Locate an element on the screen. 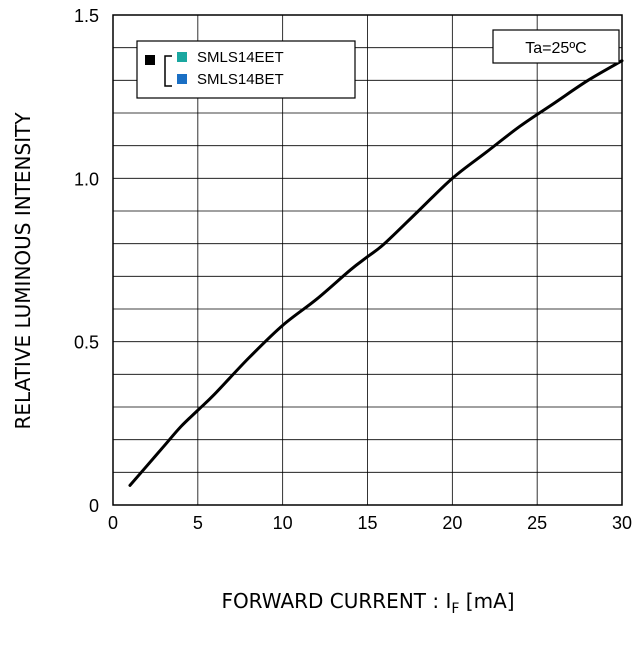 This screenshot has height=655, width=638. legend-bracket is located at coordinates (168, 71).